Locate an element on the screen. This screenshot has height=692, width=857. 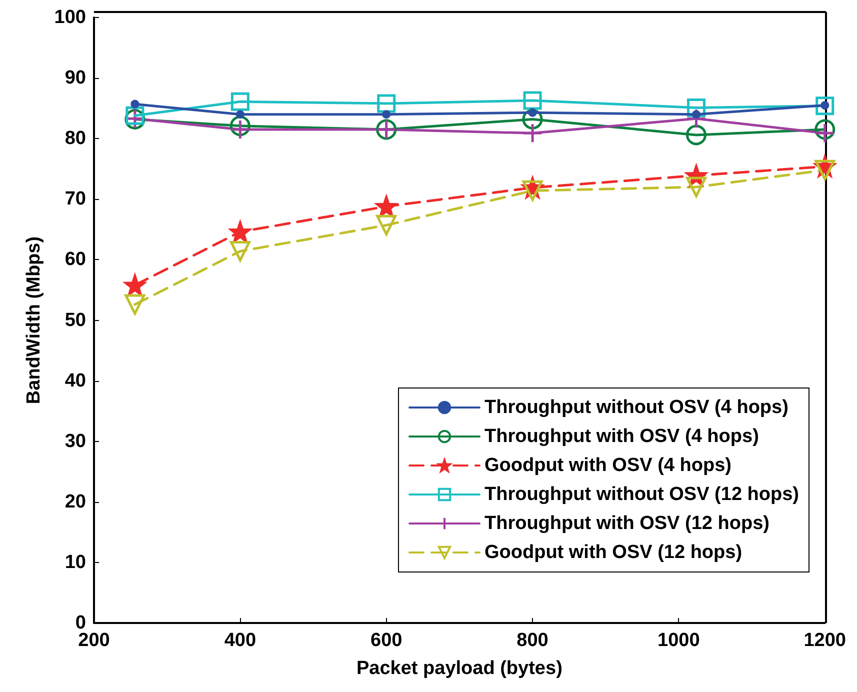
x-tick-label: 600 is located at coordinates (386, 640).